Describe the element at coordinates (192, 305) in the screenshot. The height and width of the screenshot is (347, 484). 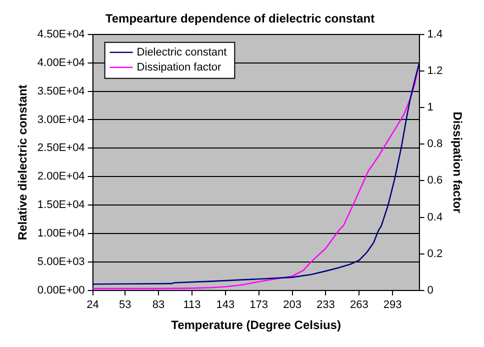
I see `x-tick-label: 113` at that location.